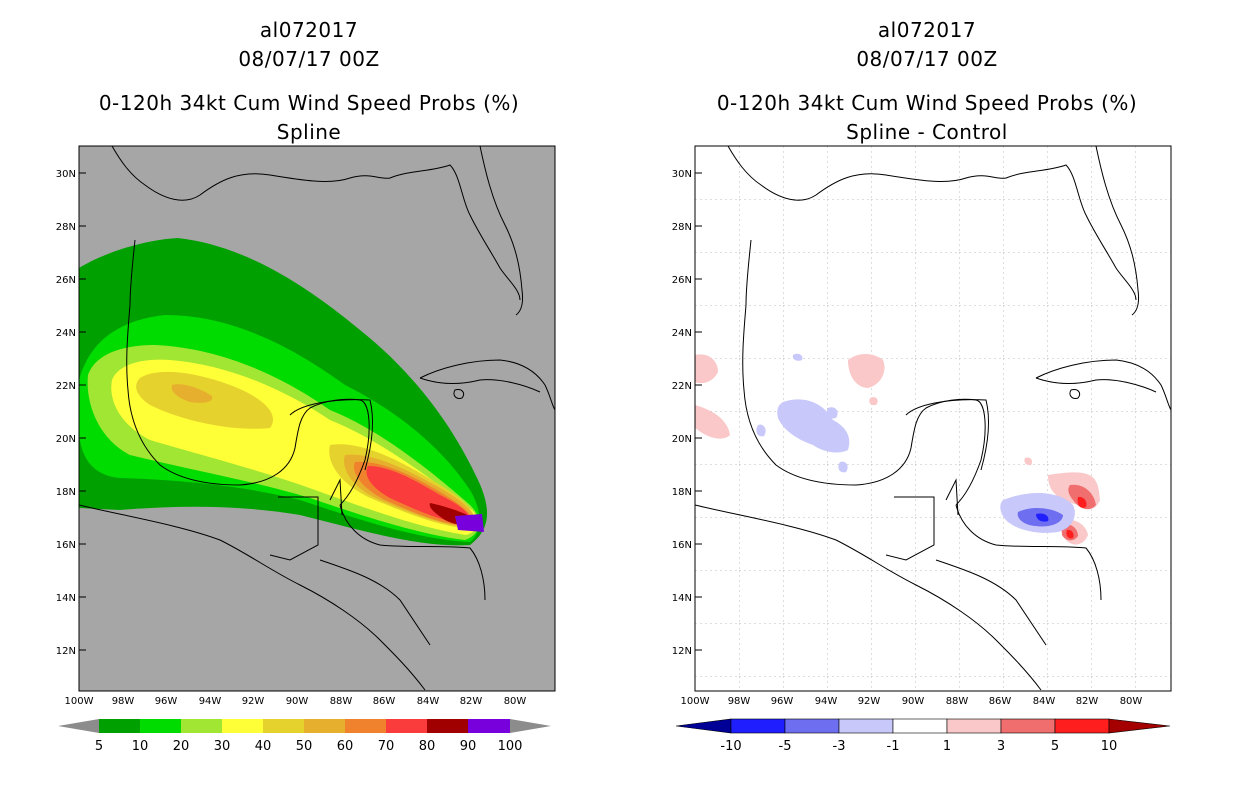 Image resolution: width=1236 pixels, height=800 pixels. Describe the element at coordinates (222, 746) in the screenshot. I see `colorbar-label: 30` at that location.